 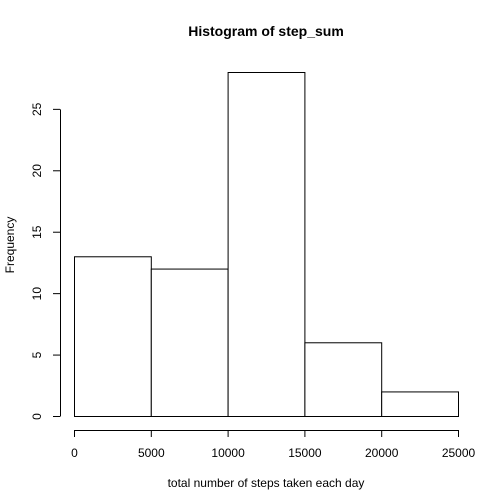 I want to click on y-tick-label-1: 5, so click(x=37, y=354).